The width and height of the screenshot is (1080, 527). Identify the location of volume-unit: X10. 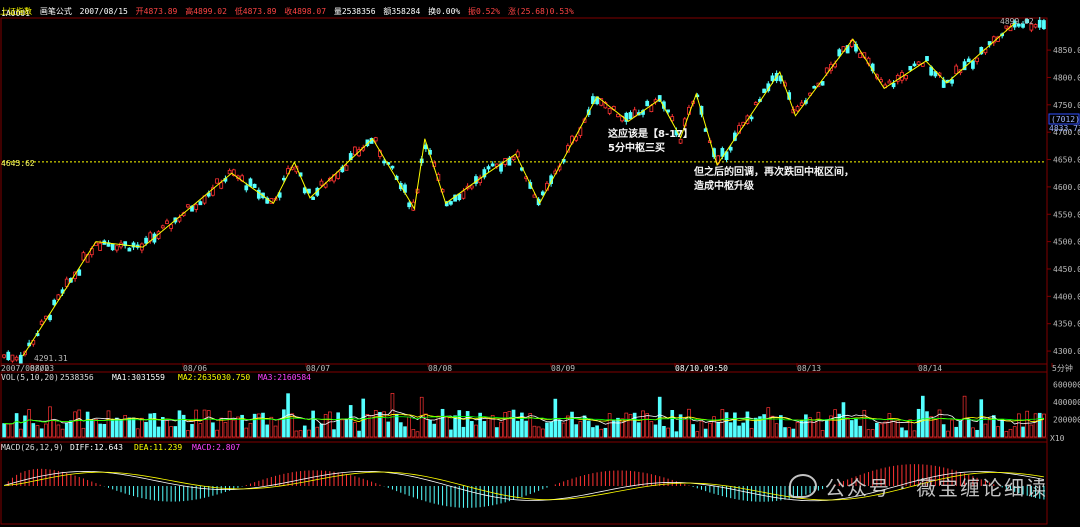
(1057, 438).